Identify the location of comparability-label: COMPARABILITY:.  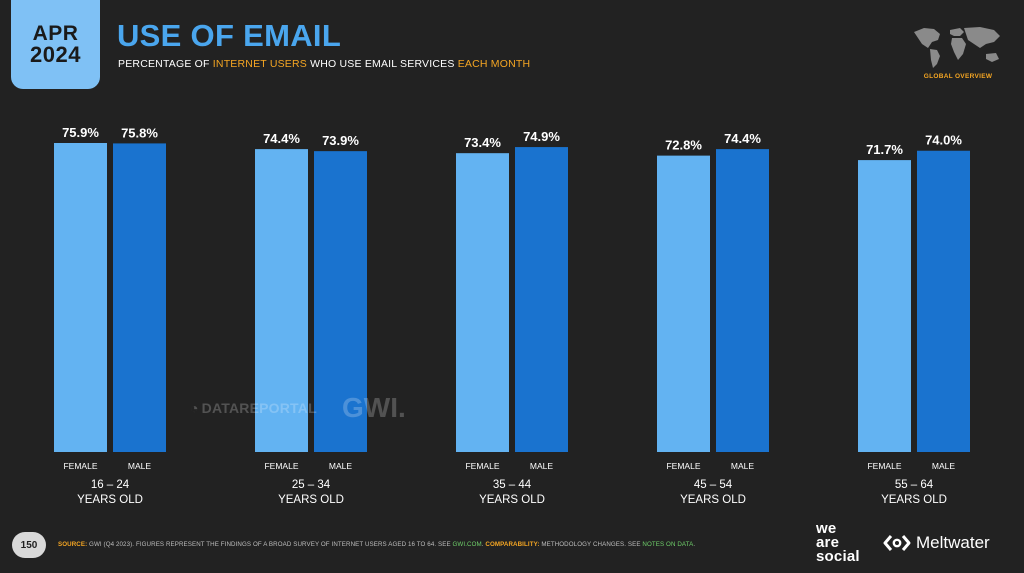
(512, 544).